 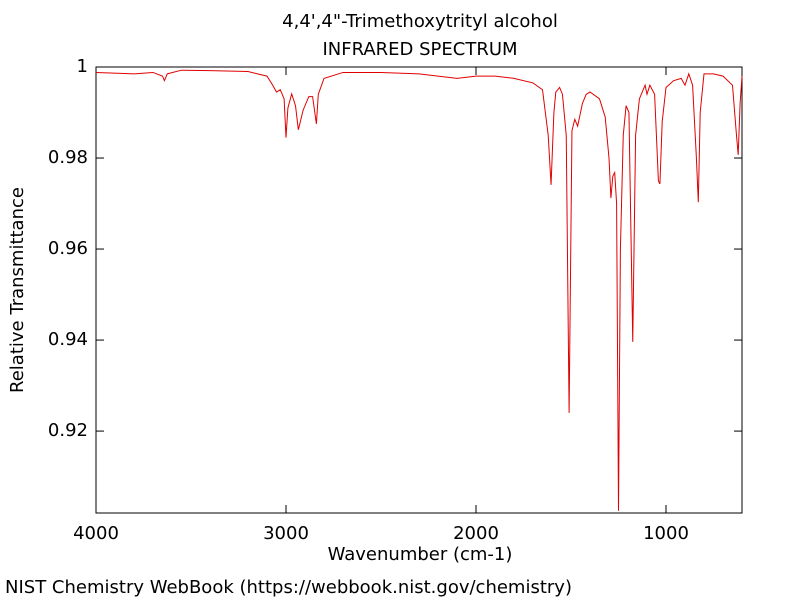 What do you see at coordinates (68, 157) in the screenshot?
I see `y-tick-label: 0.98` at bounding box center [68, 157].